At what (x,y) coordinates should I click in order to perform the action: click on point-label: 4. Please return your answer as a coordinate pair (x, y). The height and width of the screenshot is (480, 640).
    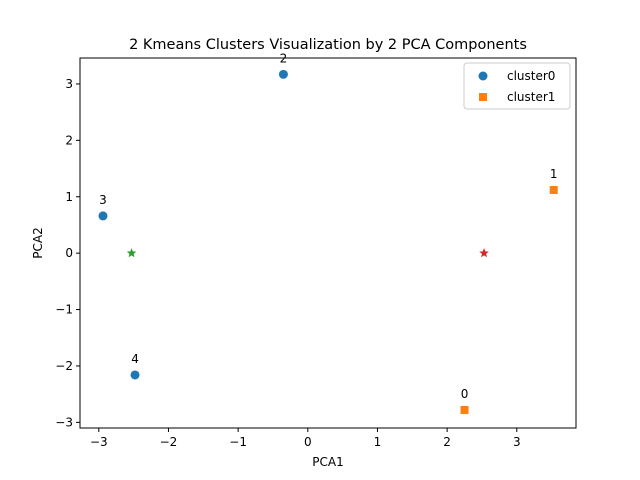
    Looking at the image, I should click on (135, 359).